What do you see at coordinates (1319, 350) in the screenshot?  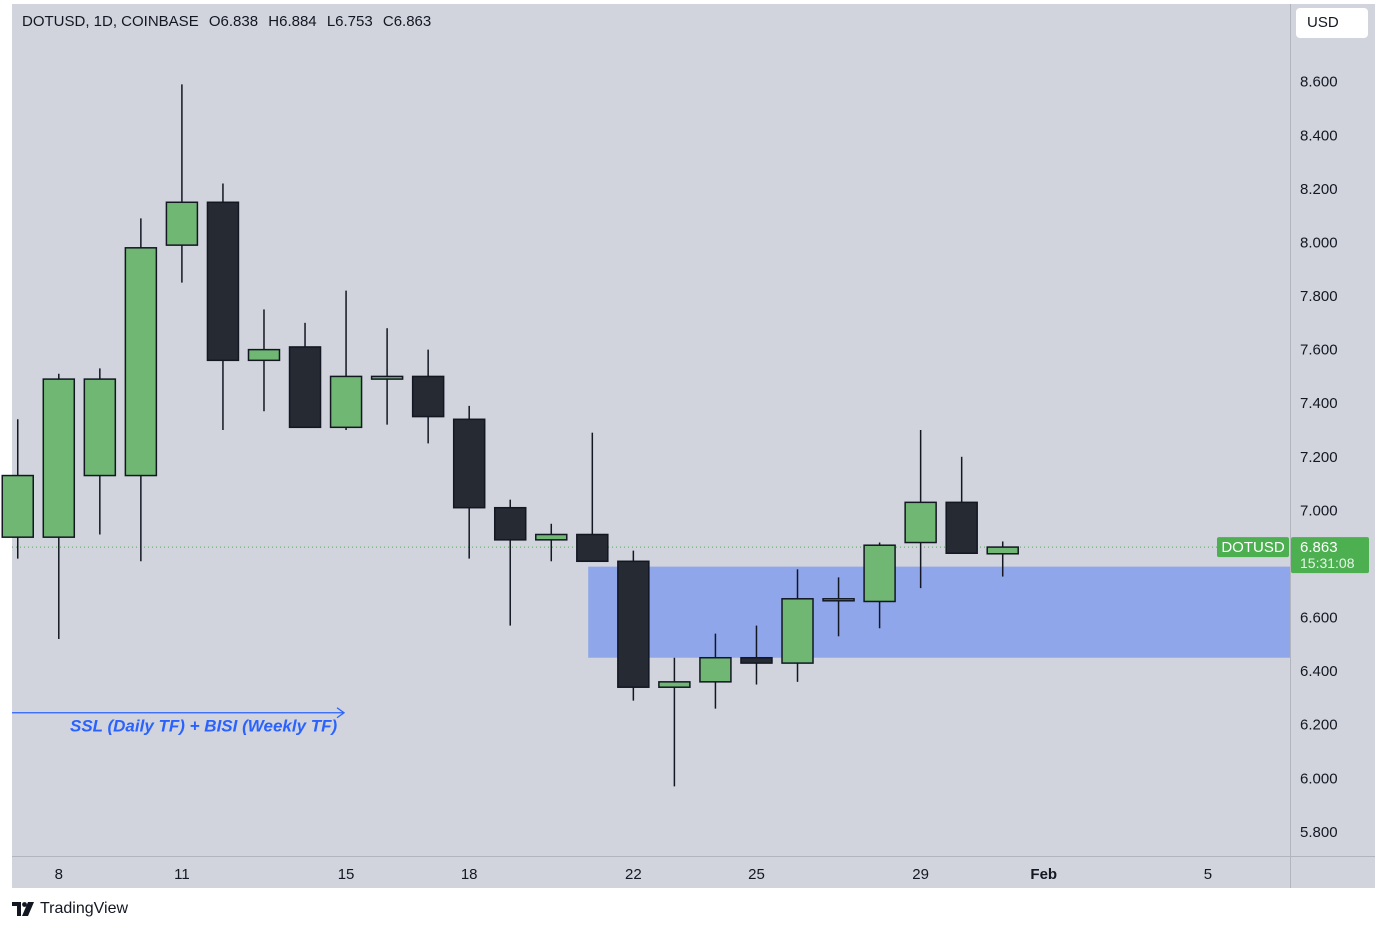 I see `y-tick-label: 7.600` at bounding box center [1319, 350].